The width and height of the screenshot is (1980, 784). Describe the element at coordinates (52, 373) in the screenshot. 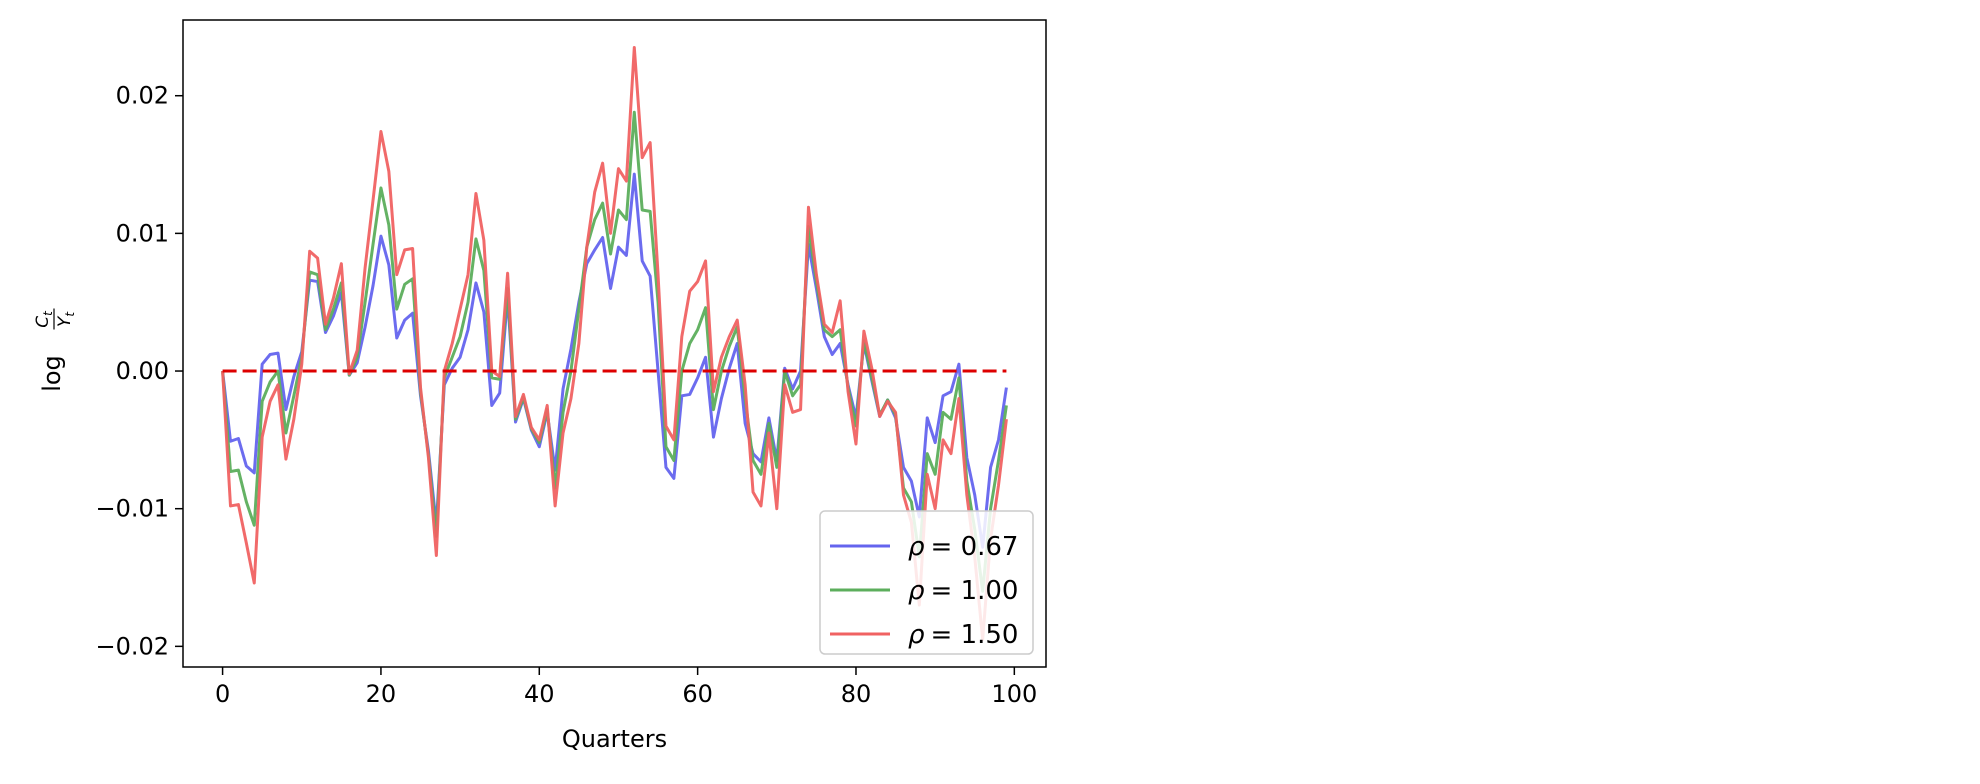

I see `y-axis-label-prefix: log` at that location.